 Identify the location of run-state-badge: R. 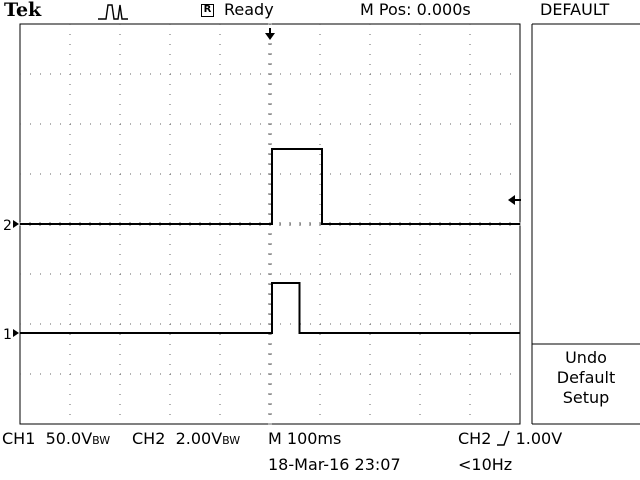
(207, 10).